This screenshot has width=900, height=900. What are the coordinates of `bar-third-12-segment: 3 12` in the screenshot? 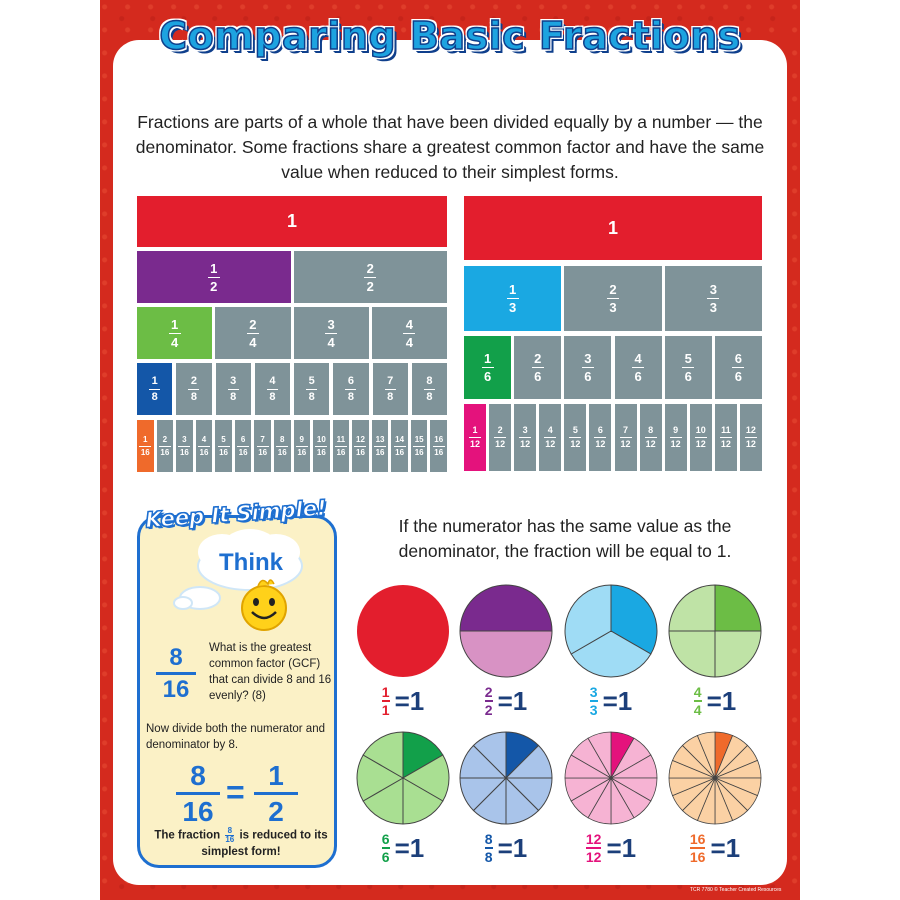 It's located at (525, 437).